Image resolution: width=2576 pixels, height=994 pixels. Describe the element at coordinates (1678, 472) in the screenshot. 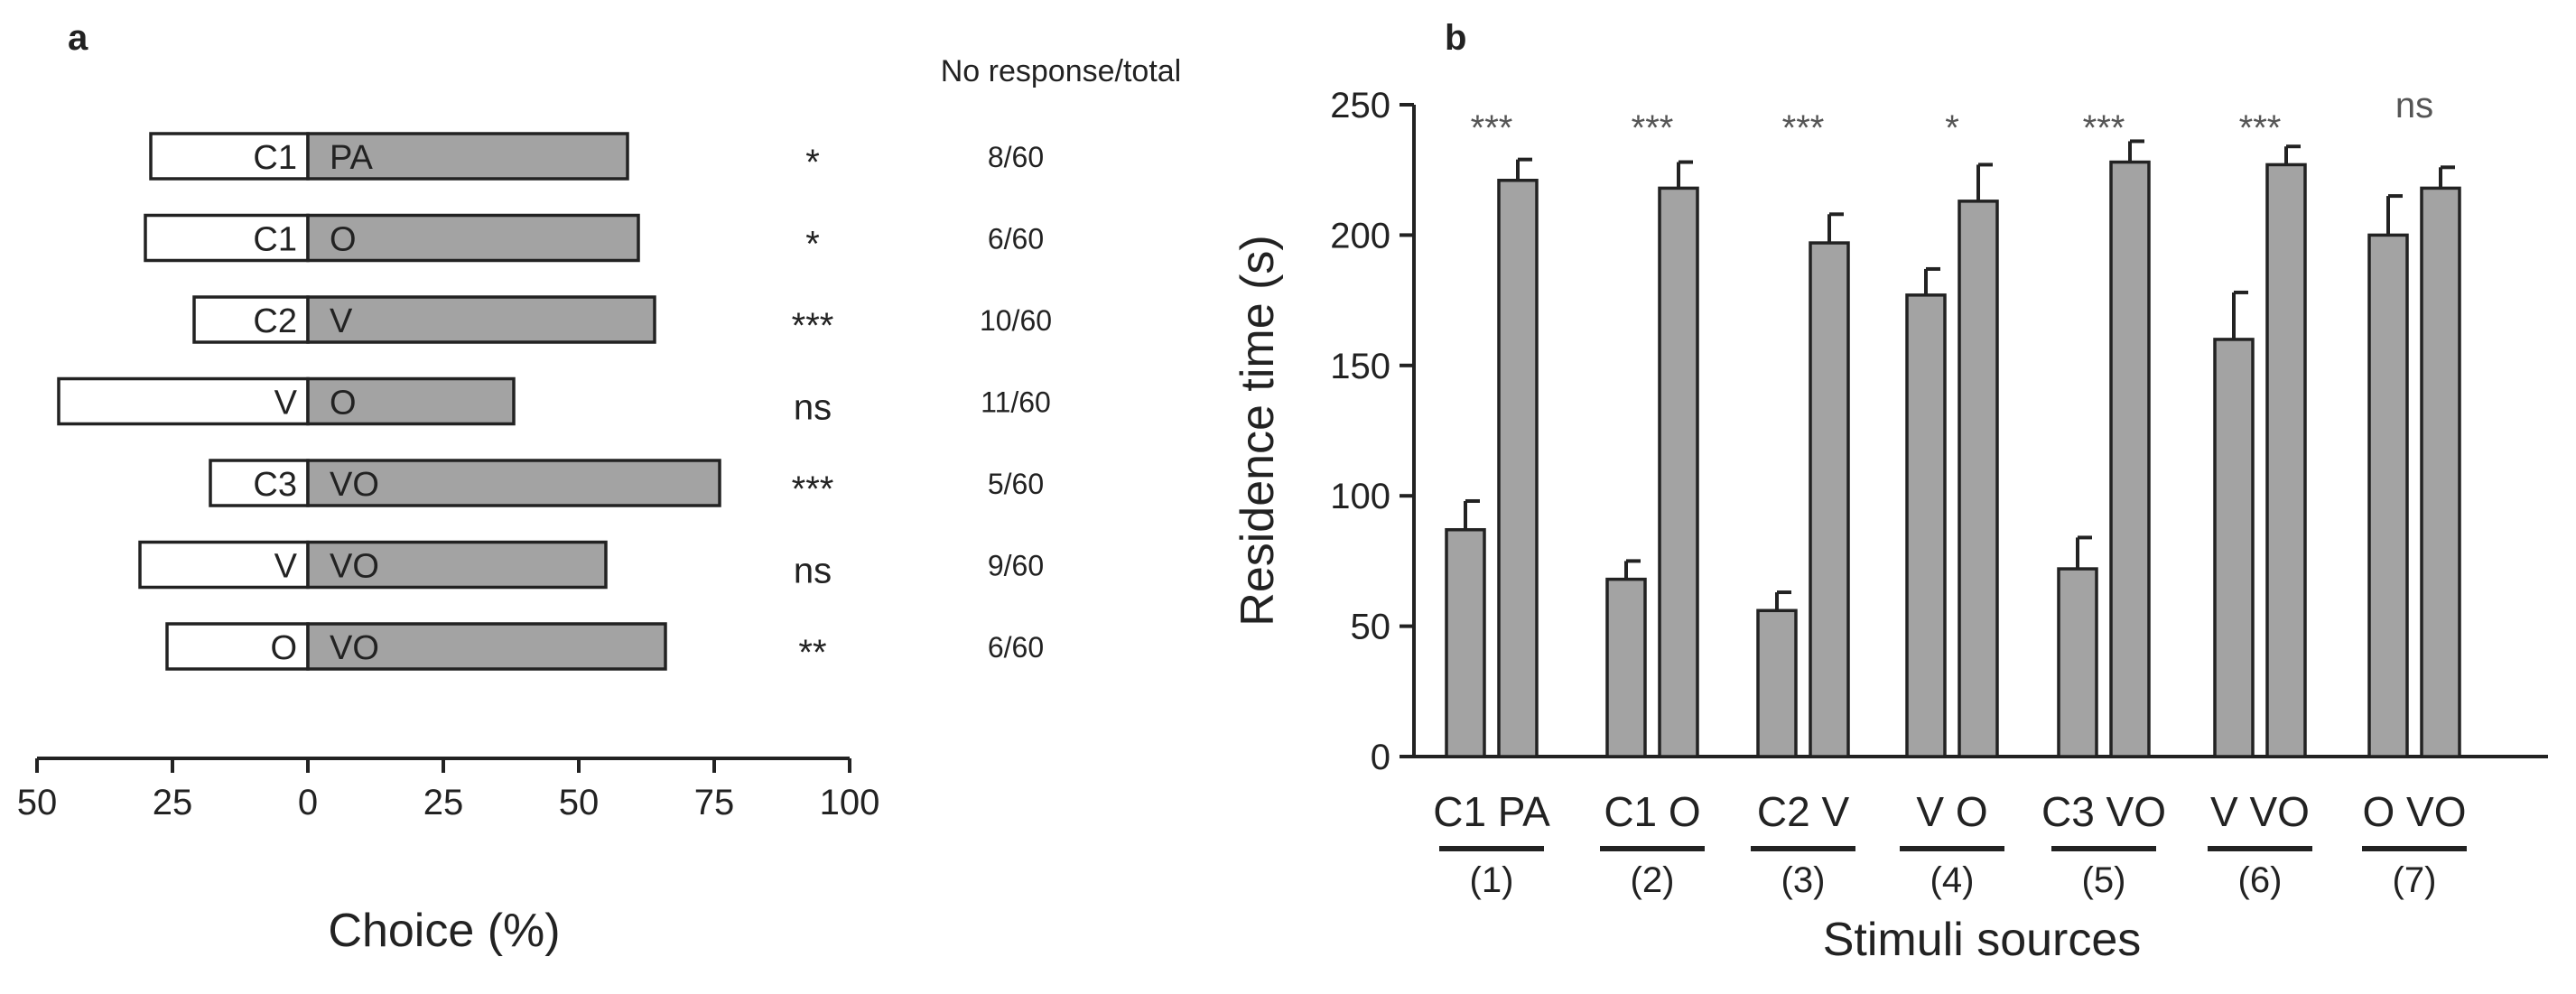

I see `bar-group2-right` at that location.